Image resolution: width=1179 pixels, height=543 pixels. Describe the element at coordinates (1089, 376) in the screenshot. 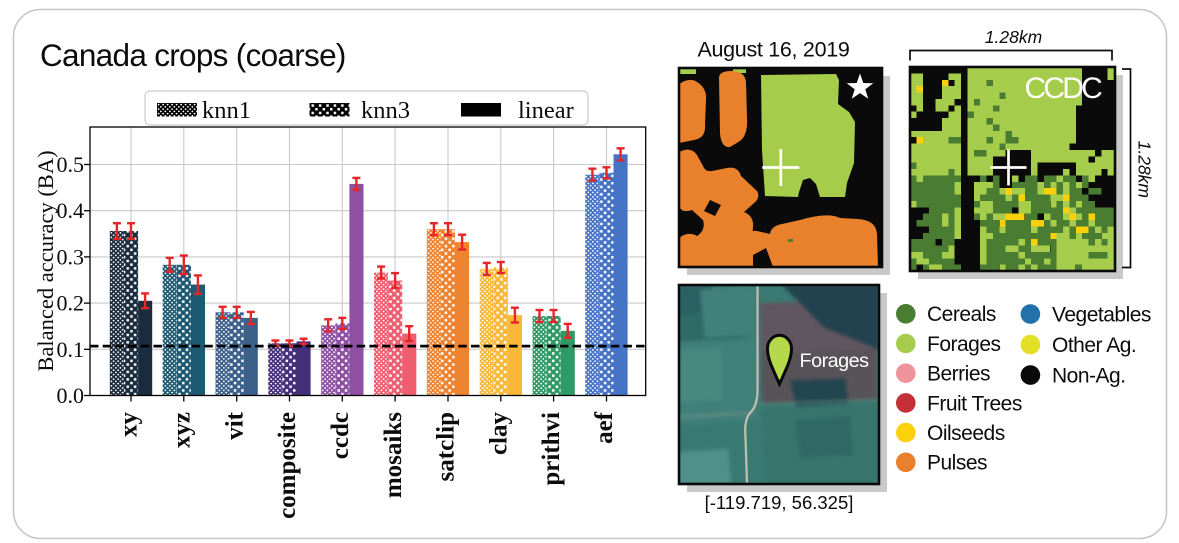

I see `svg-text: Non-Ag.` at that location.